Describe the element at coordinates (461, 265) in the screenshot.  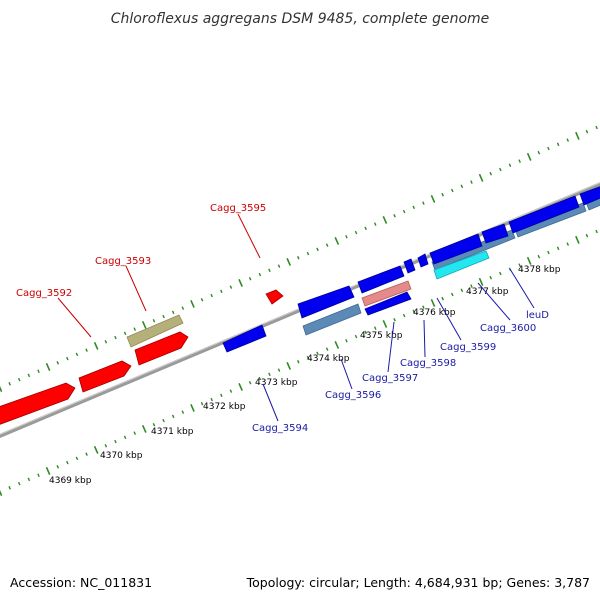
I see `cyan-feature-bar` at that location.